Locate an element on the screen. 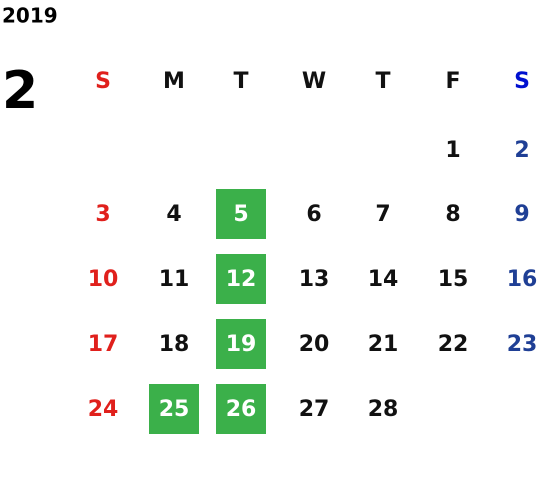 This screenshot has height=503, width=548. day: 18 is located at coordinates (174, 344).